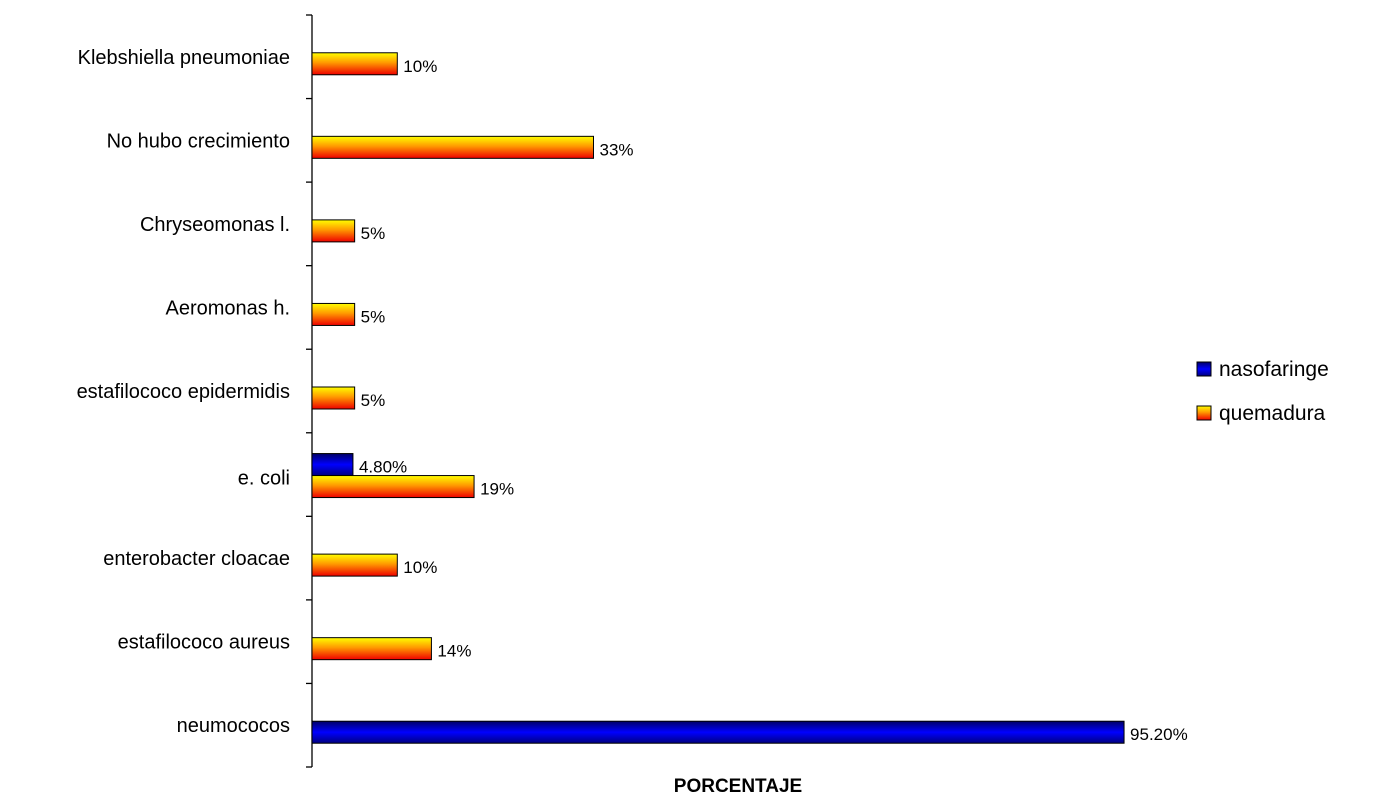 The width and height of the screenshot is (1376, 798). I want to click on data-label-quemadura-enterobacter-cloacae: 10%, so click(420, 567).